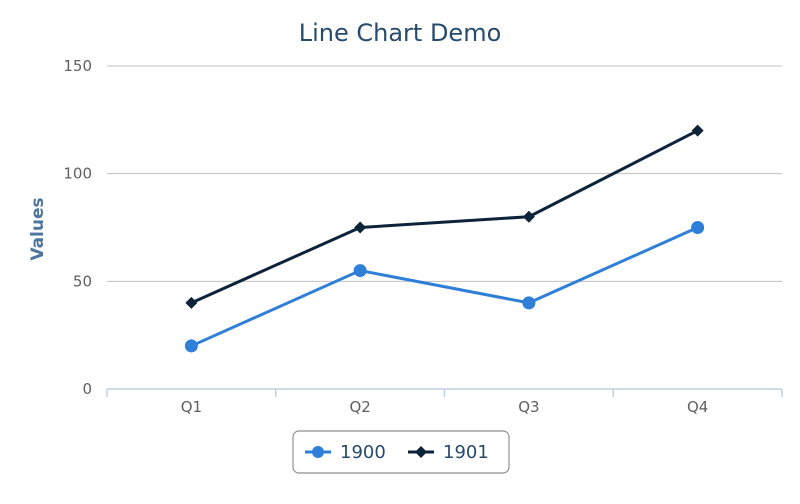 This screenshot has width=800, height=504. Describe the element at coordinates (82, 281) in the screenshot. I see `y-tick-label-50: 50` at that location.